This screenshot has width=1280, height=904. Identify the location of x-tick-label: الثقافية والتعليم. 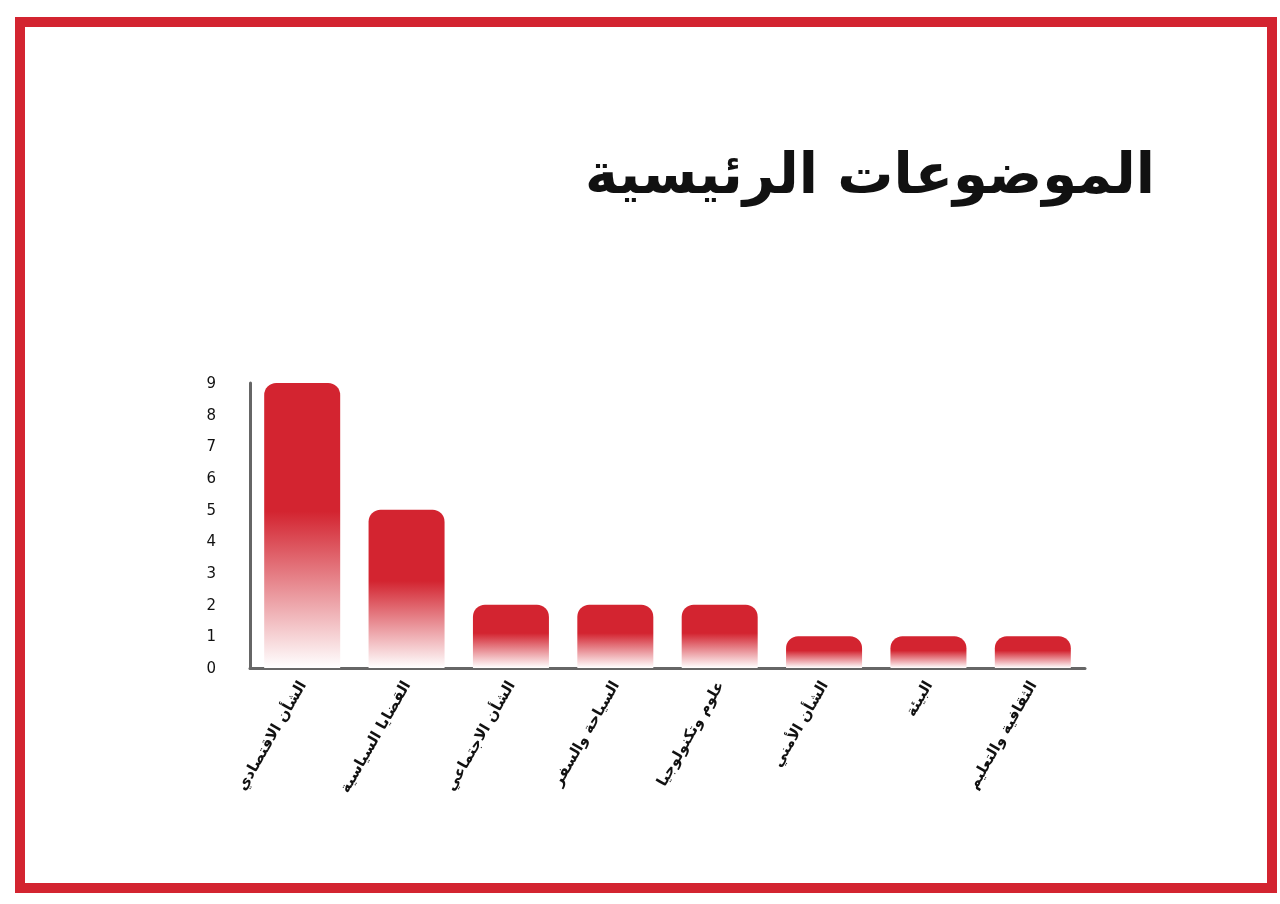
(1002, 735).